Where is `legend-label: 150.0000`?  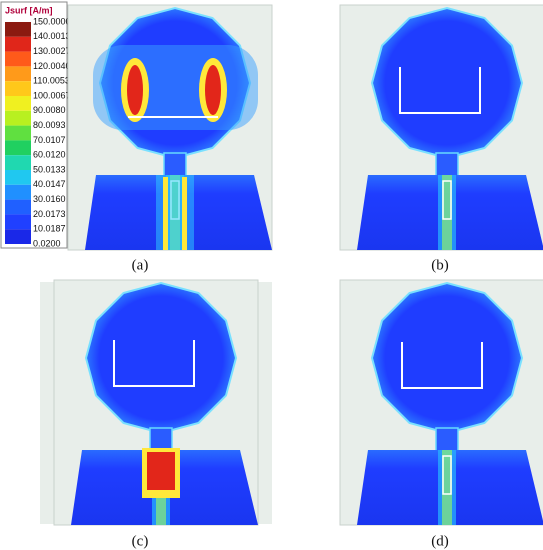 legend-label: 150.0000 is located at coordinates (52, 21).